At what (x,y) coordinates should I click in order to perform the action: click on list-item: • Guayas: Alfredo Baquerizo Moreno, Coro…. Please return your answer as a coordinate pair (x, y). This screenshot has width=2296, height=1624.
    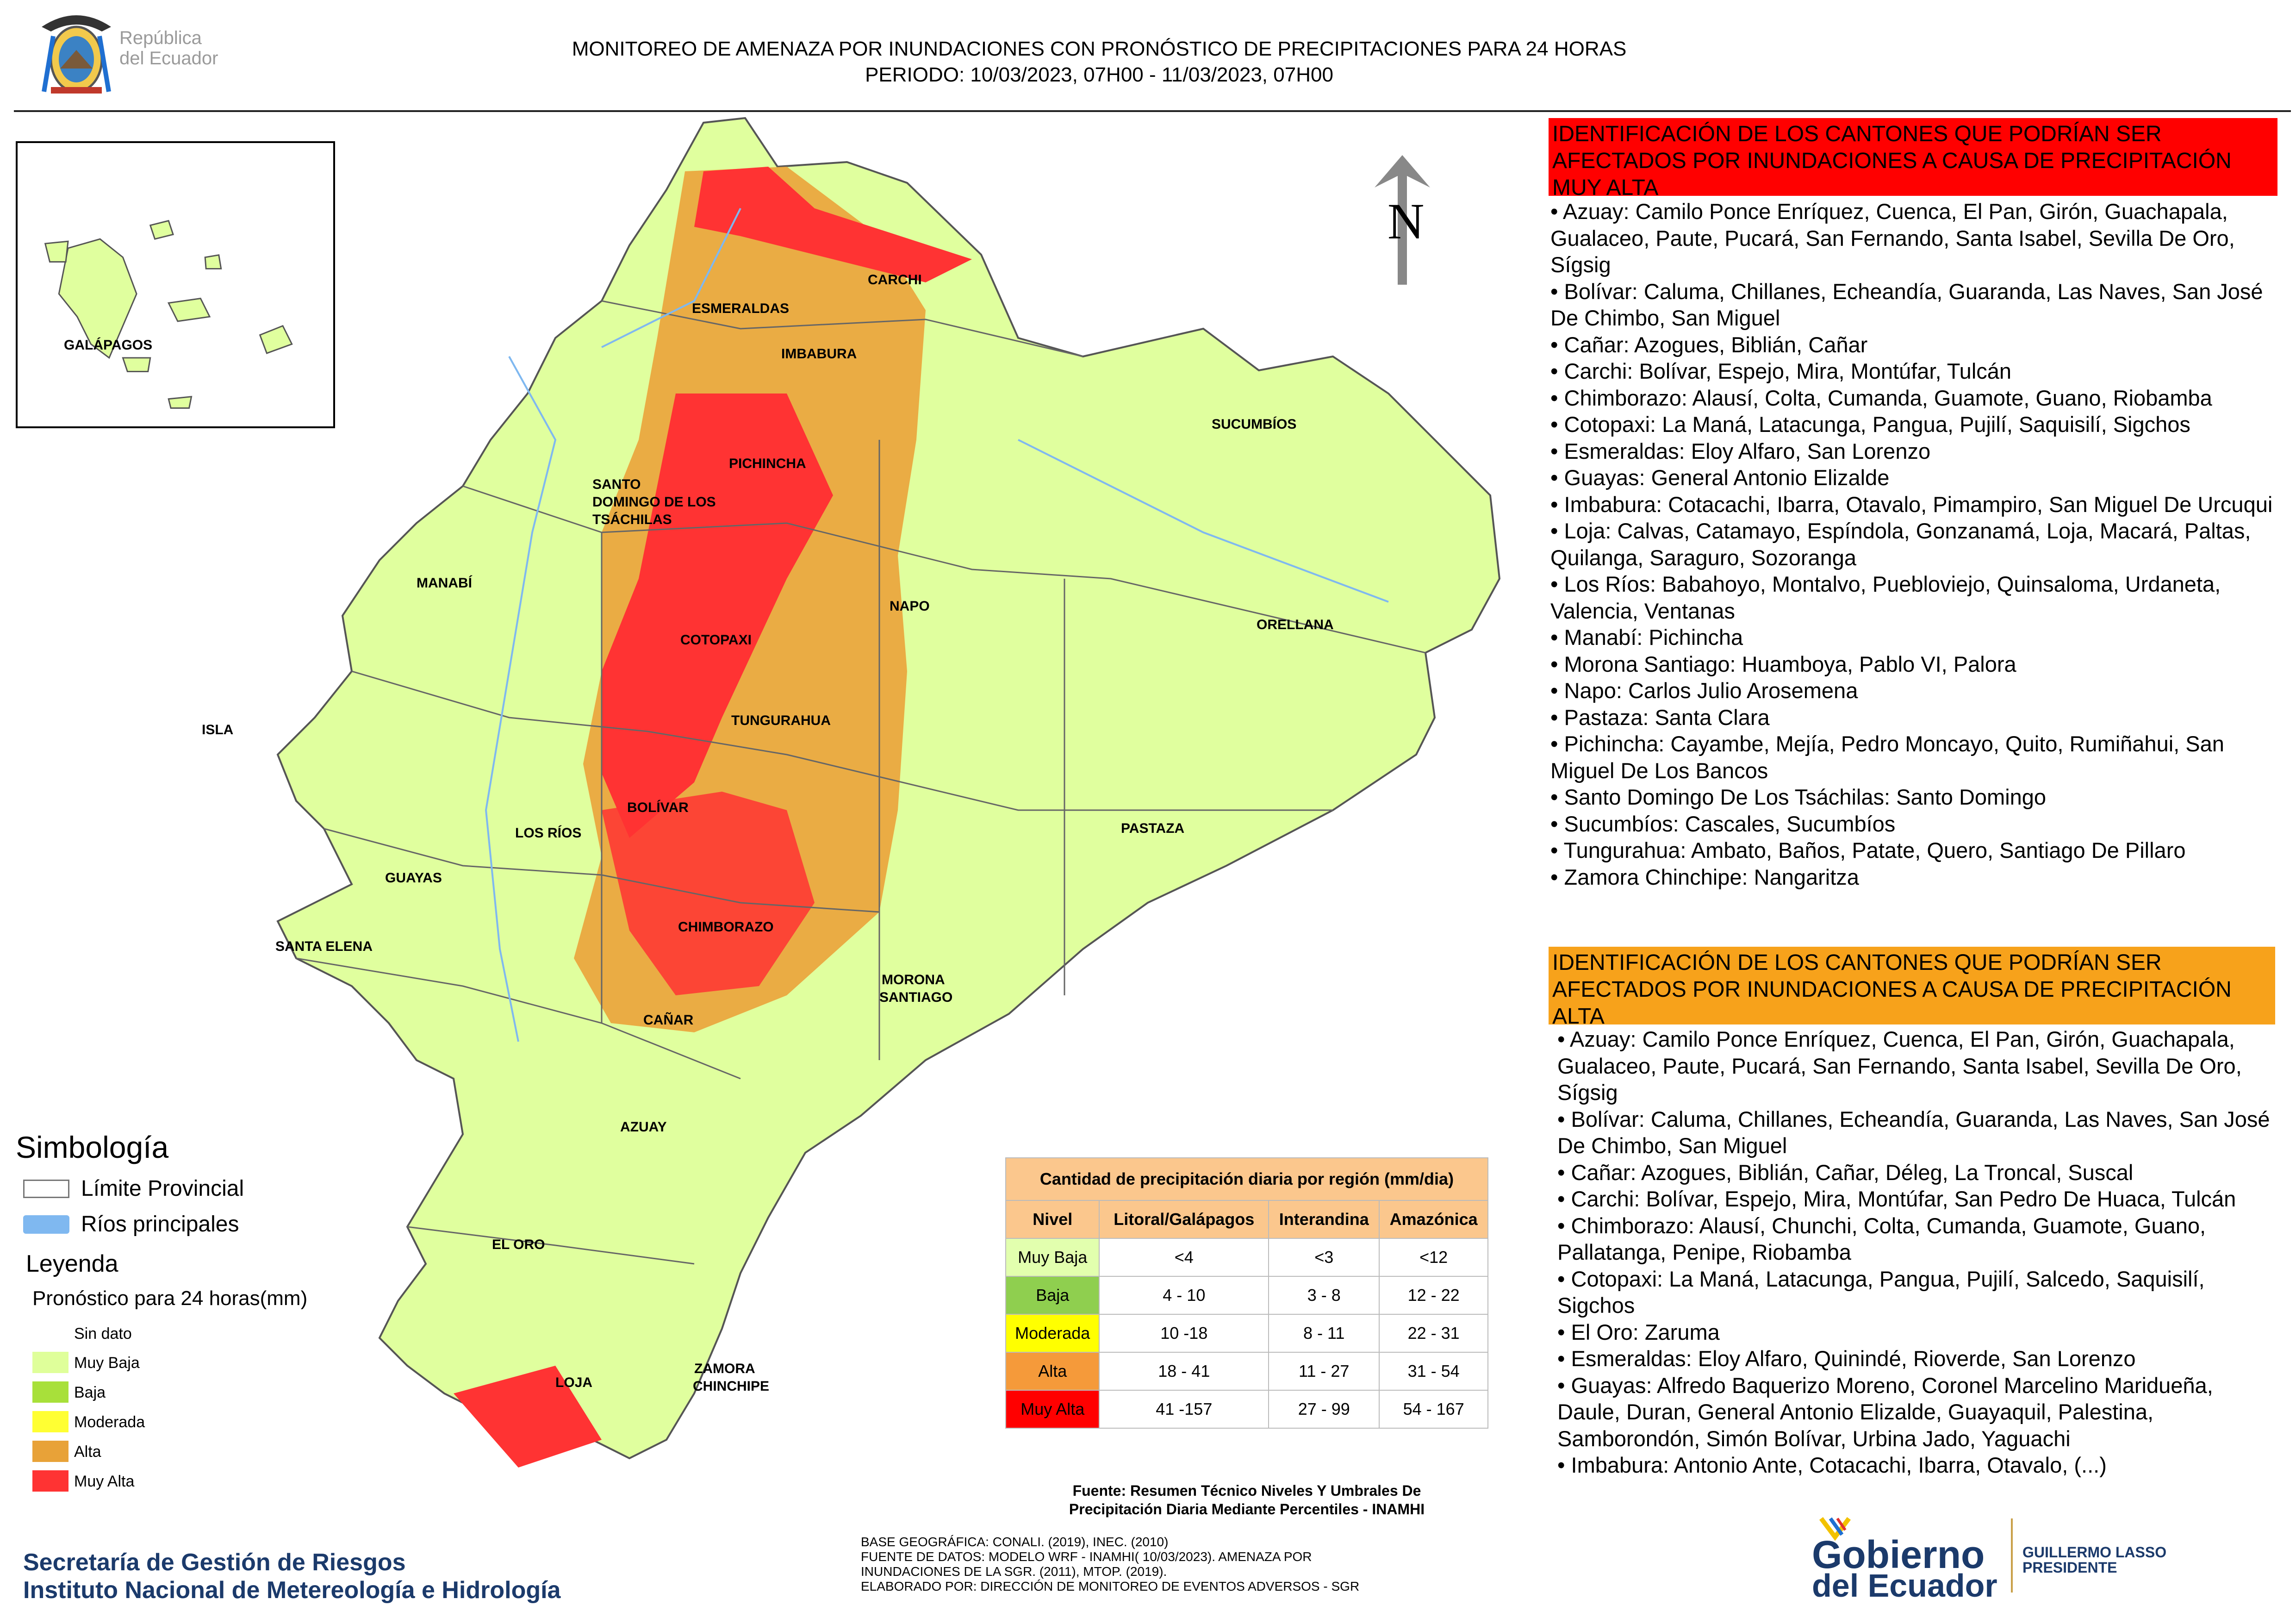
    Looking at the image, I should click on (1885, 1412).